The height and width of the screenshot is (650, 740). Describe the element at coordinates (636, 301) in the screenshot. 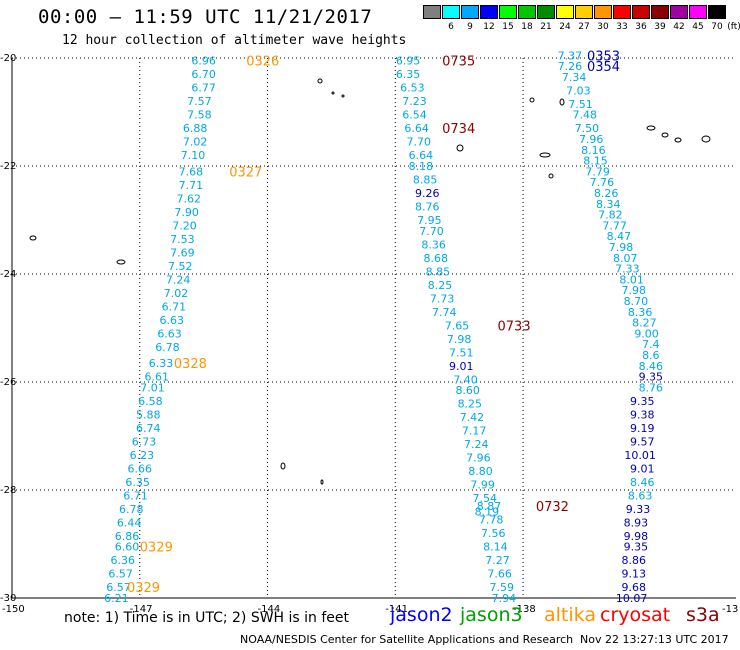

I see `wave-height-value: 8.70` at that location.